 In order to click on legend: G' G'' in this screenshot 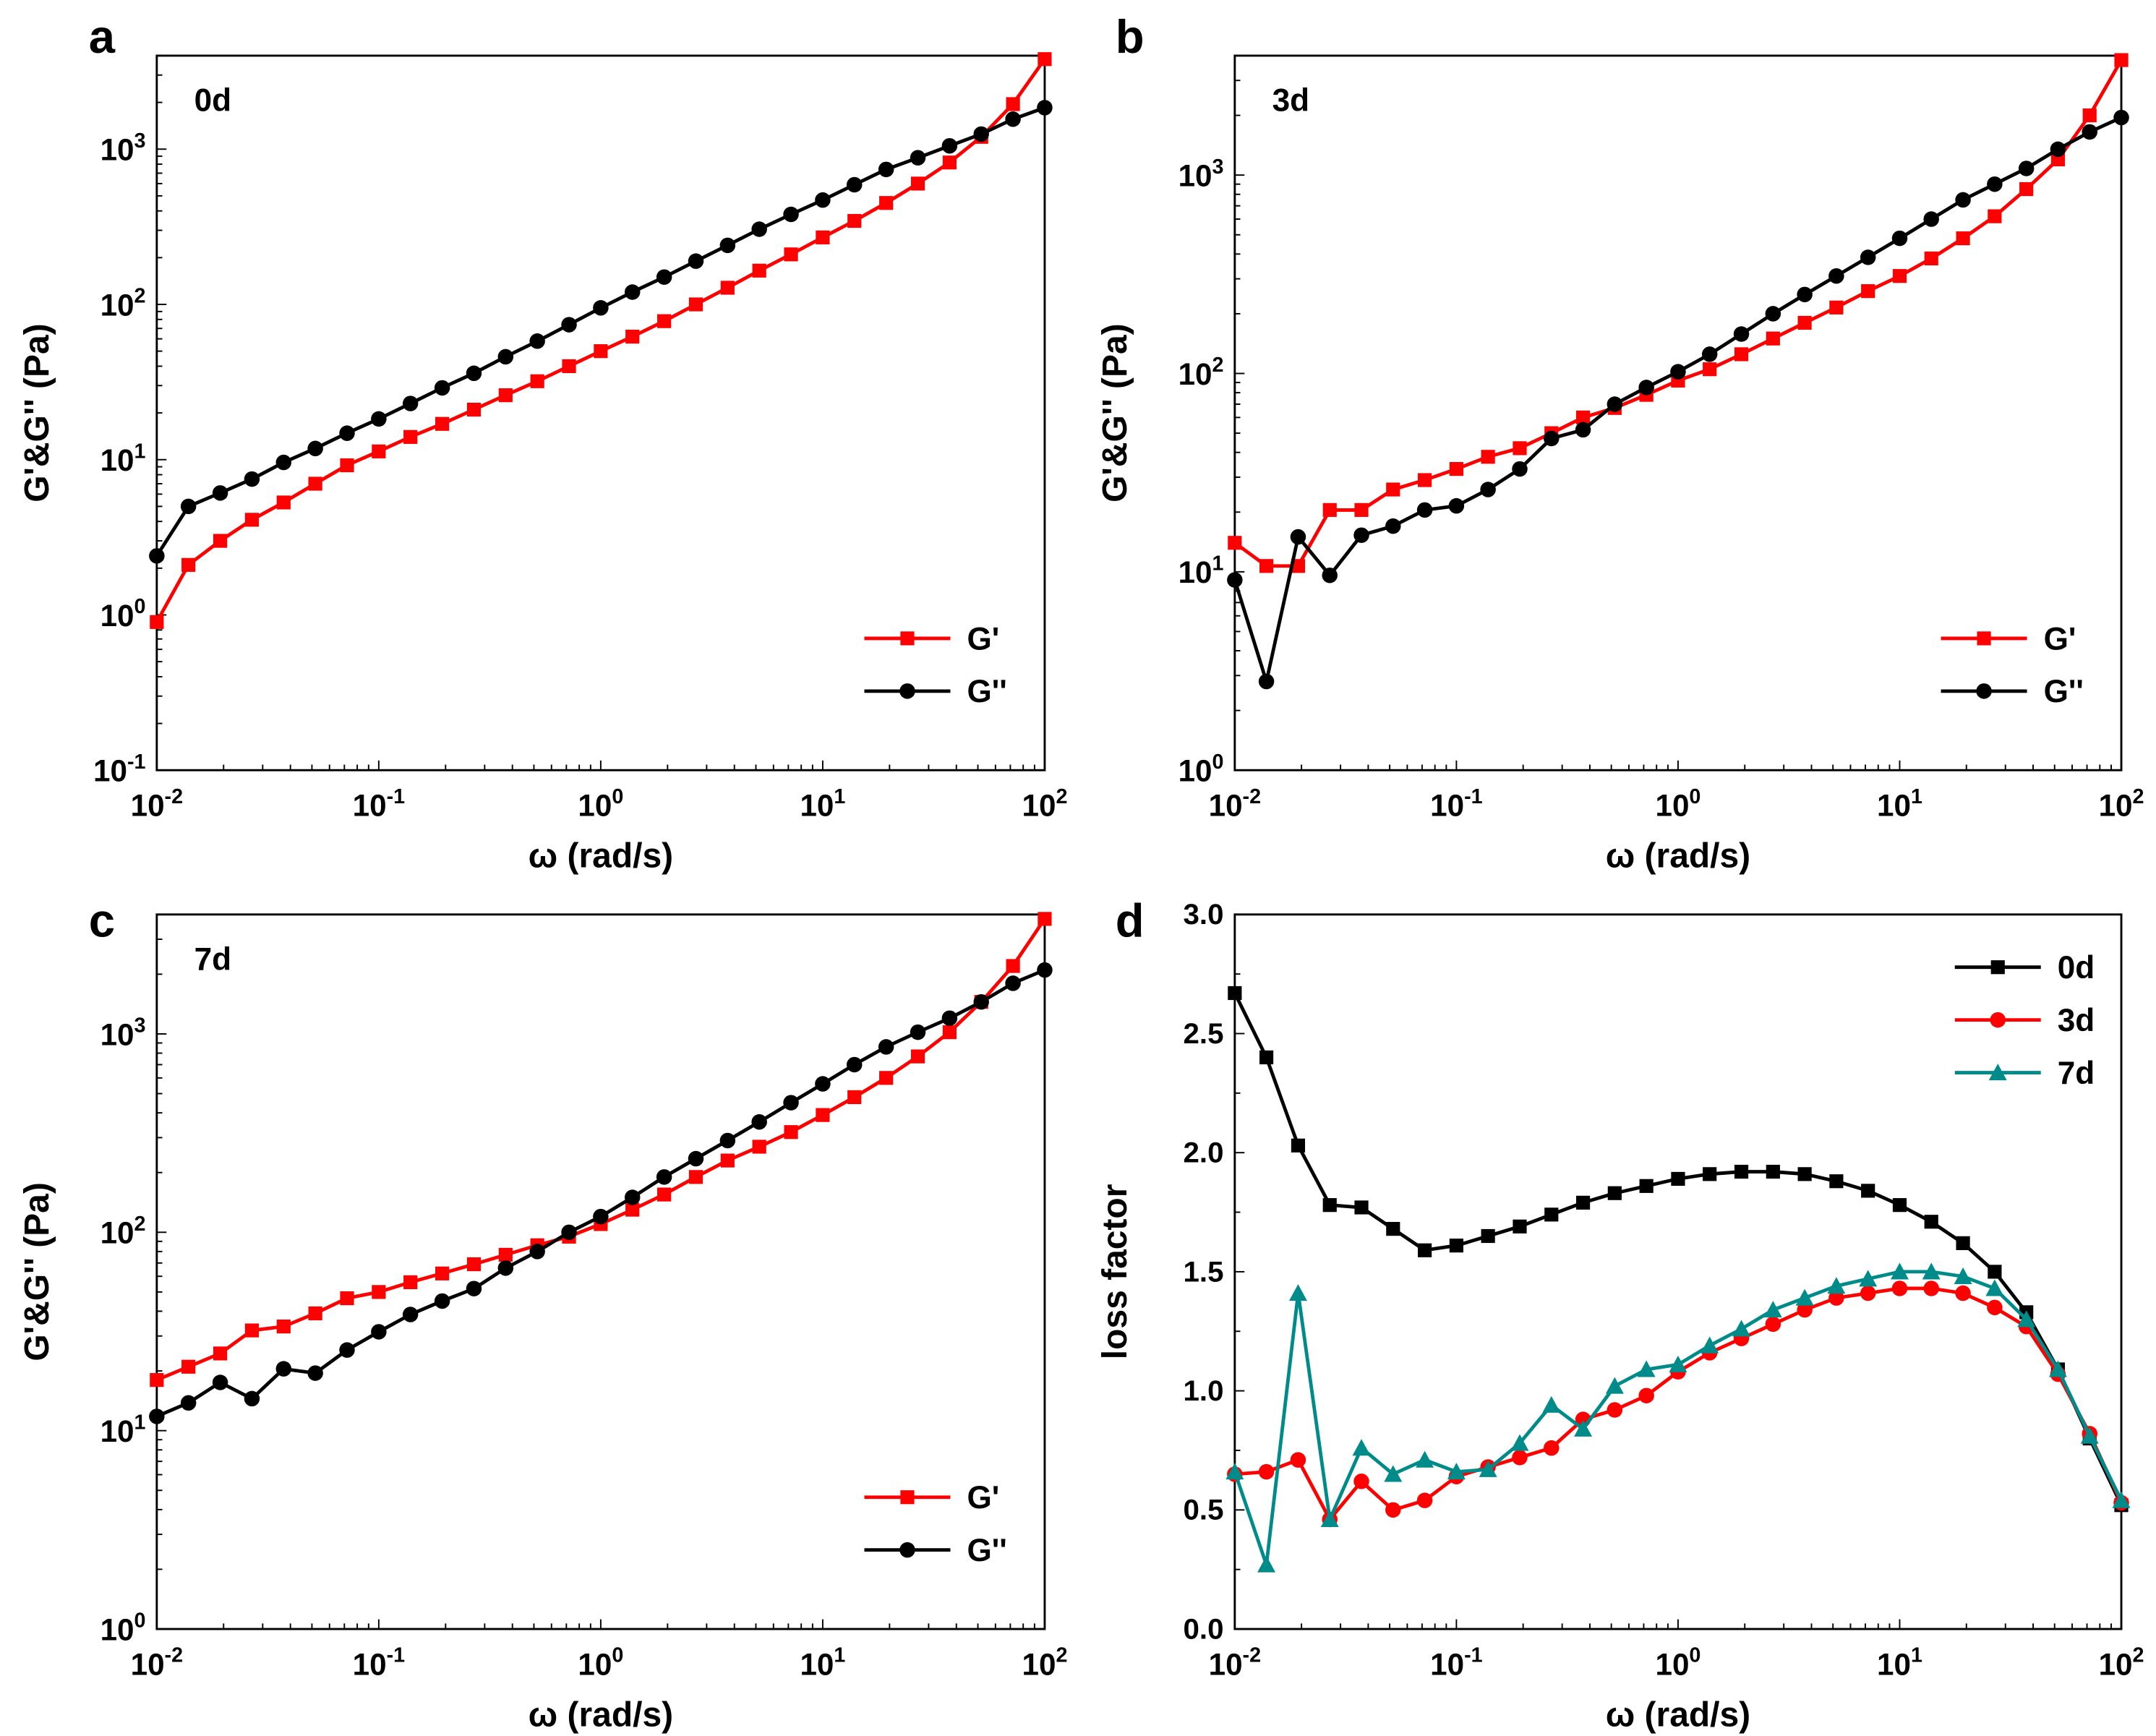, I will do `click(936, 1524)`.